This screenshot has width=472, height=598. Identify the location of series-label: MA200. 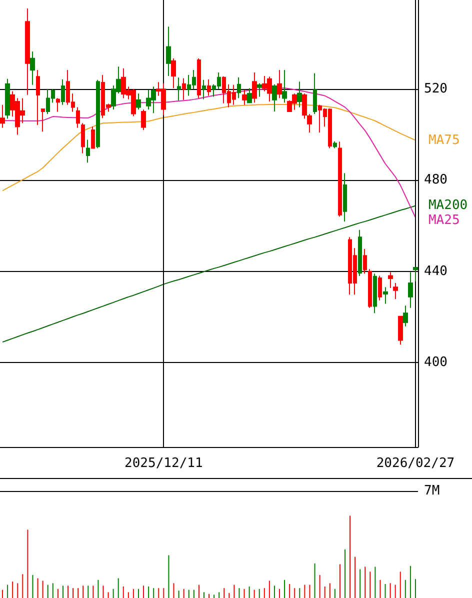
(448, 206).